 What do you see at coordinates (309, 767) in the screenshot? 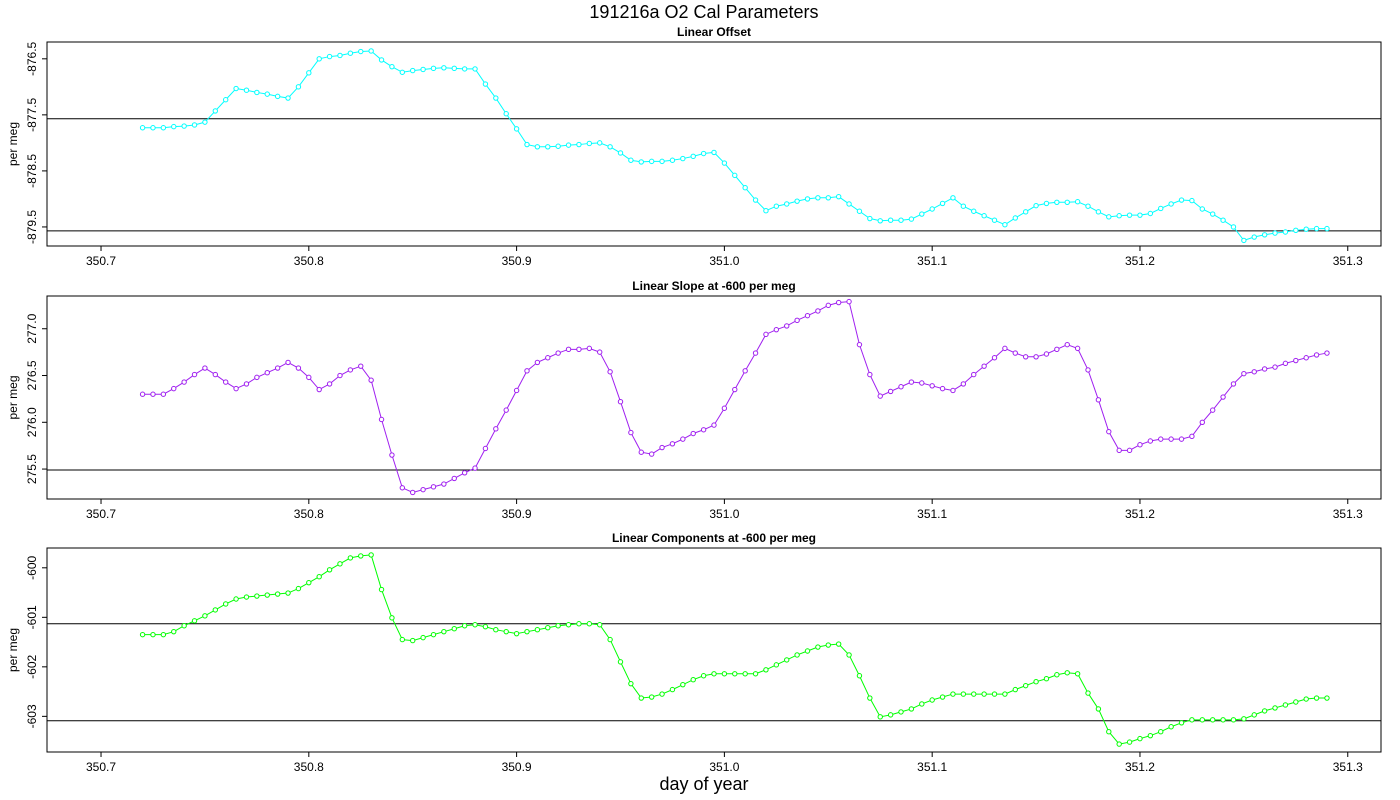
I see `x-tick-label: 350.8` at bounding box center [309, 767].